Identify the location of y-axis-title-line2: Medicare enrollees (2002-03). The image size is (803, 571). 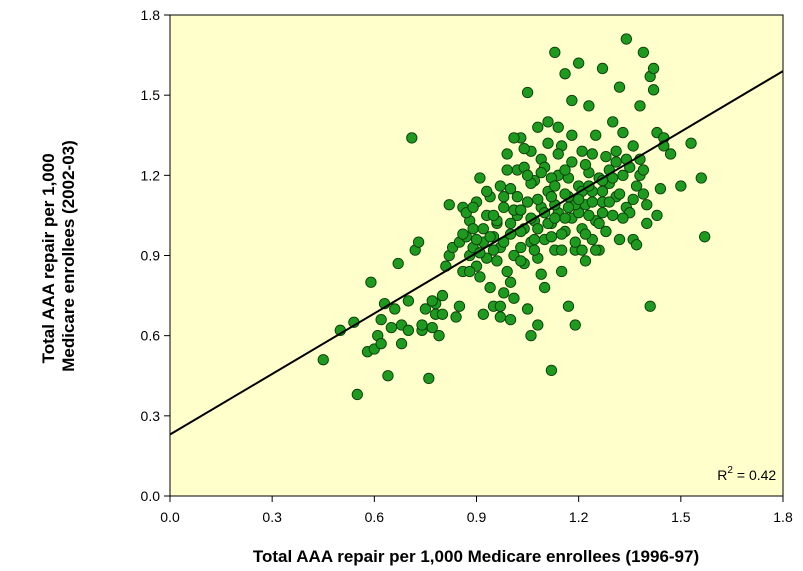
(68, 256).